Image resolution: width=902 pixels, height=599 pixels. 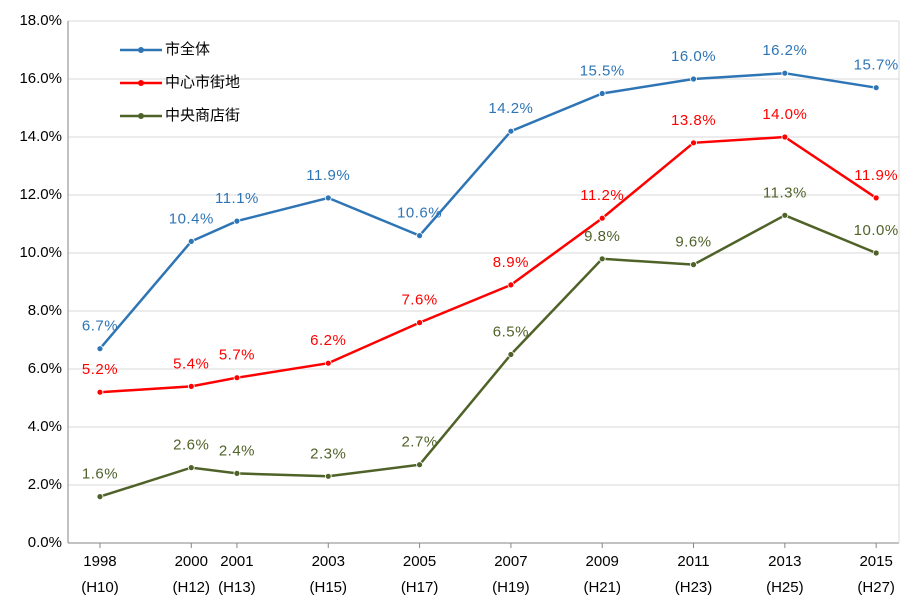 I want to click on value-label: 5.2%, so click(x=100, y=369).